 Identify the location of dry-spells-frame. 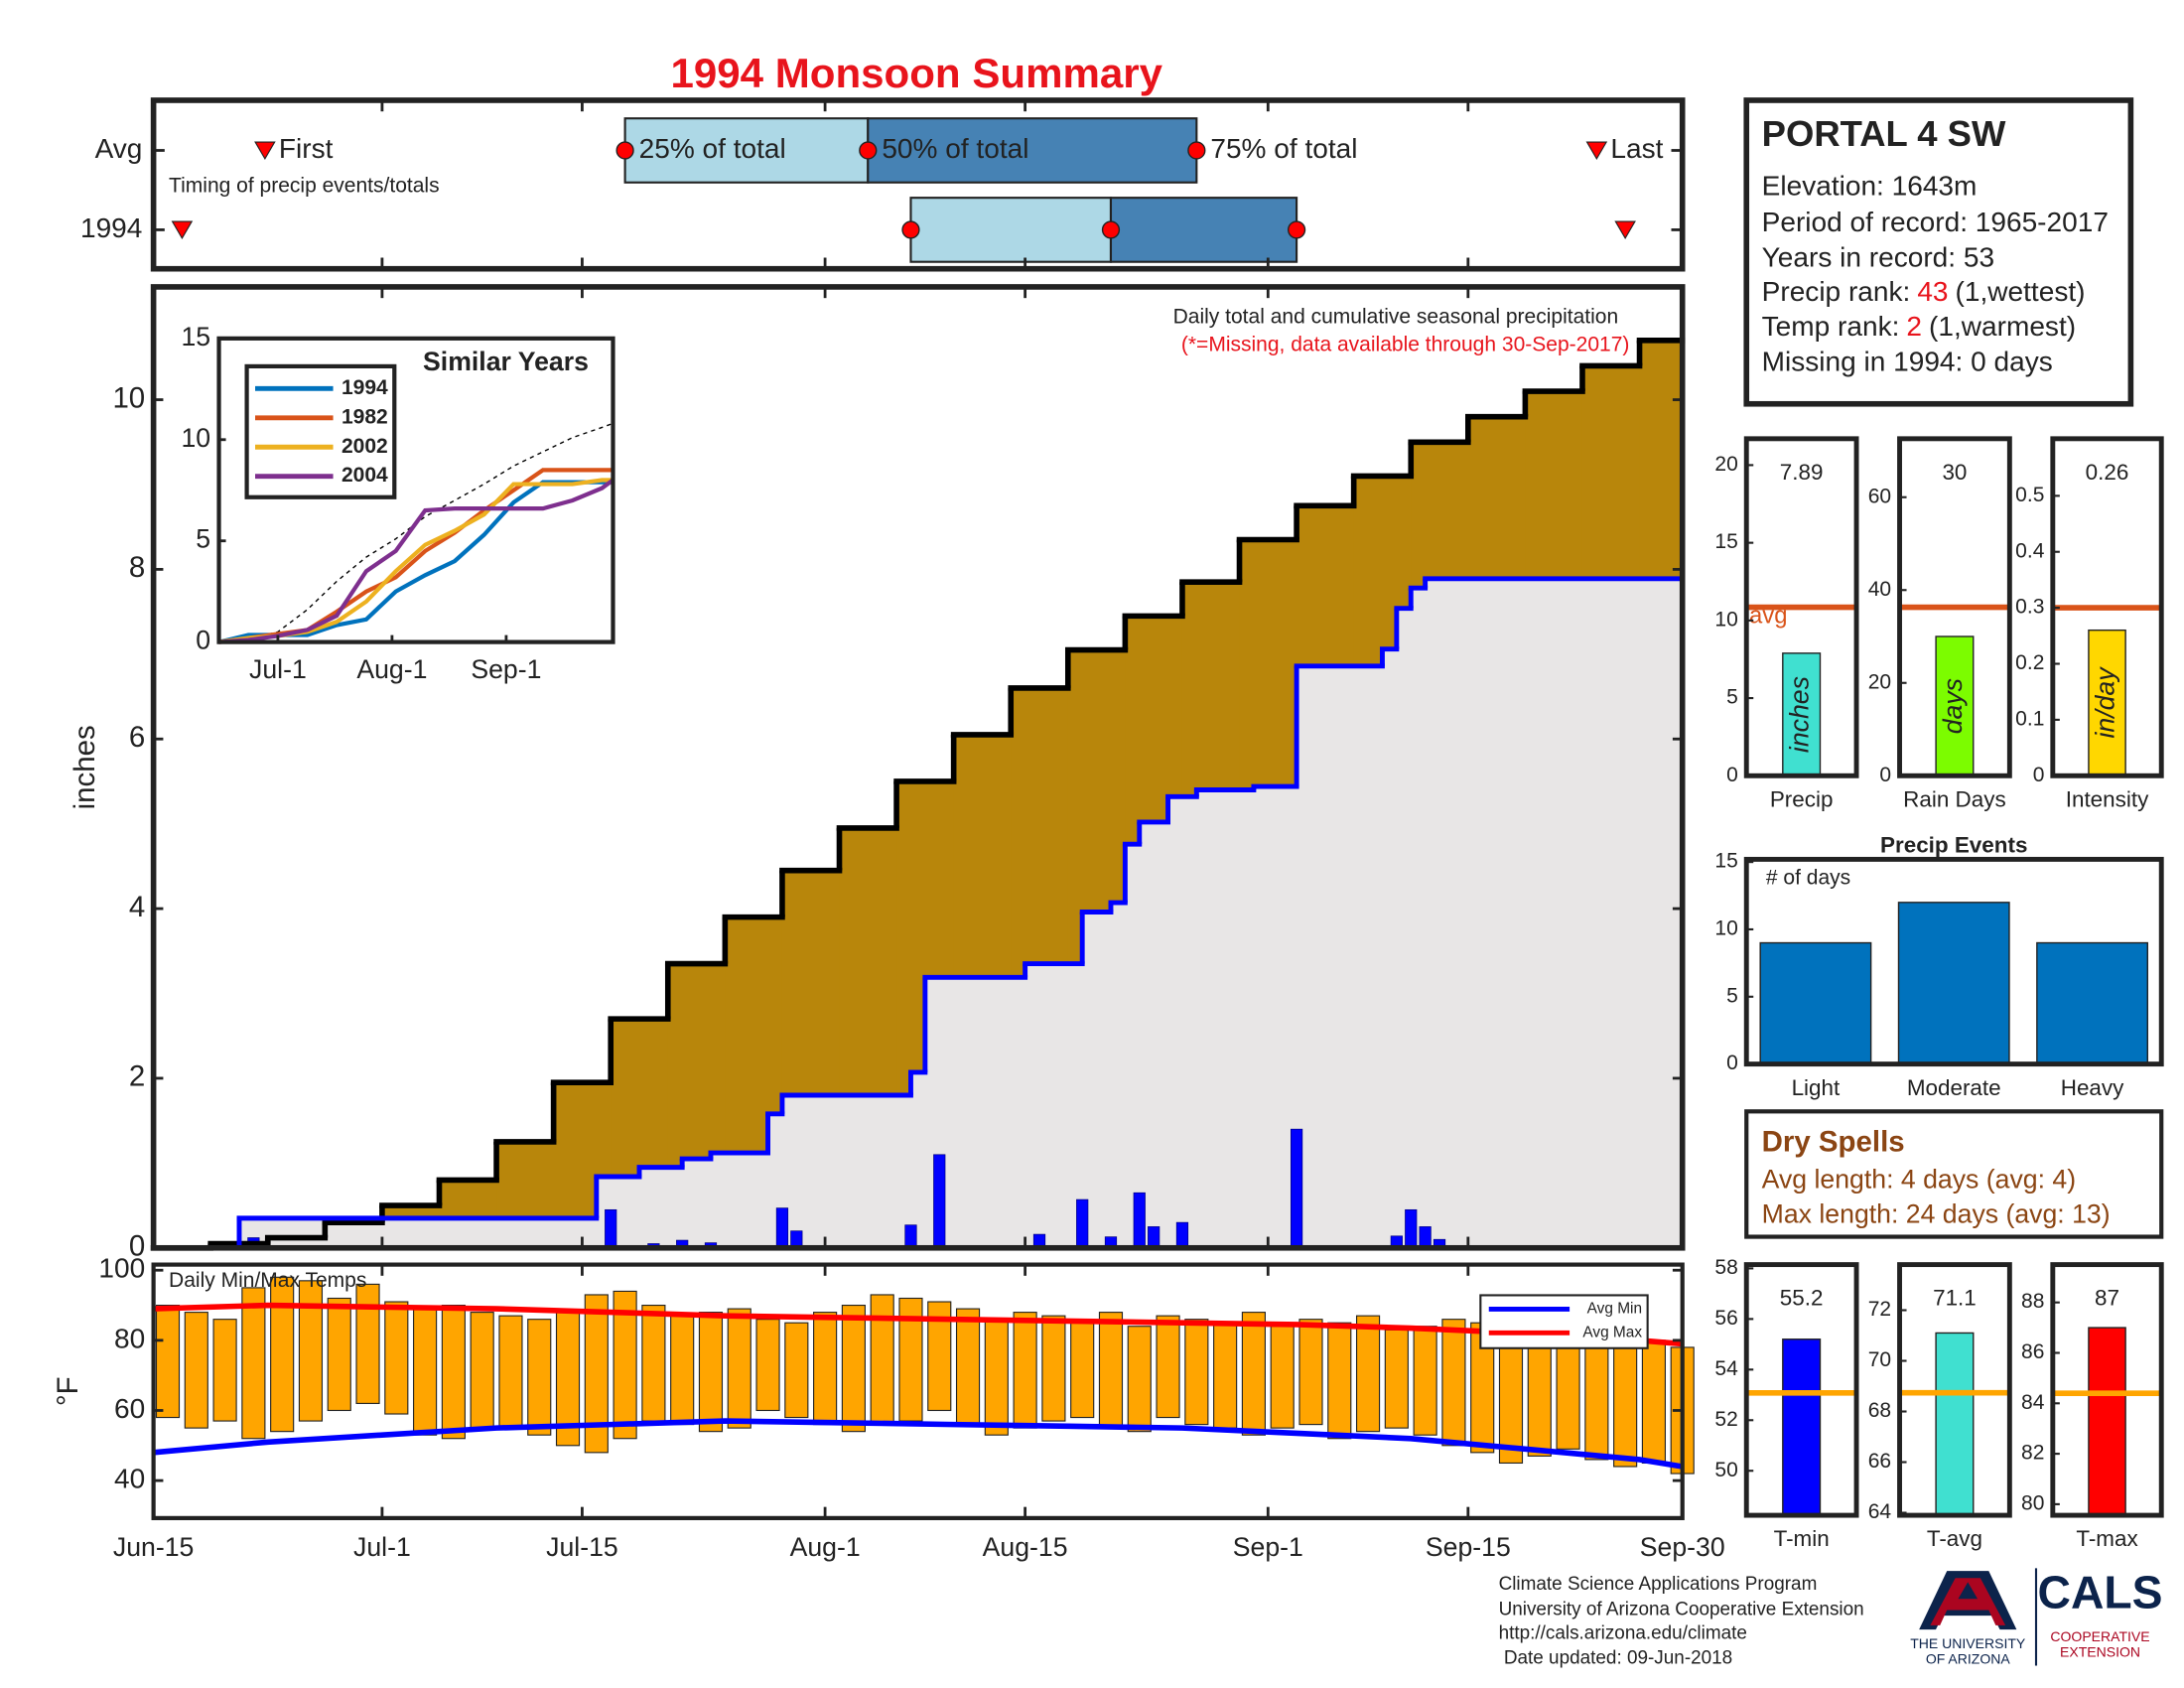
(1954, 1174).